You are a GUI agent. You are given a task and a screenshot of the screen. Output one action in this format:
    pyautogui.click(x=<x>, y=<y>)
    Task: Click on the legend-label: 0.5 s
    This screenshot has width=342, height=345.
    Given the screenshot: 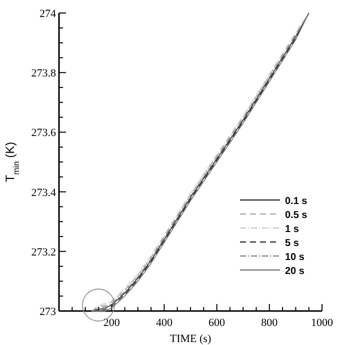 What is the action you would take?
    pyautogui.click(x=296, y=215)
    